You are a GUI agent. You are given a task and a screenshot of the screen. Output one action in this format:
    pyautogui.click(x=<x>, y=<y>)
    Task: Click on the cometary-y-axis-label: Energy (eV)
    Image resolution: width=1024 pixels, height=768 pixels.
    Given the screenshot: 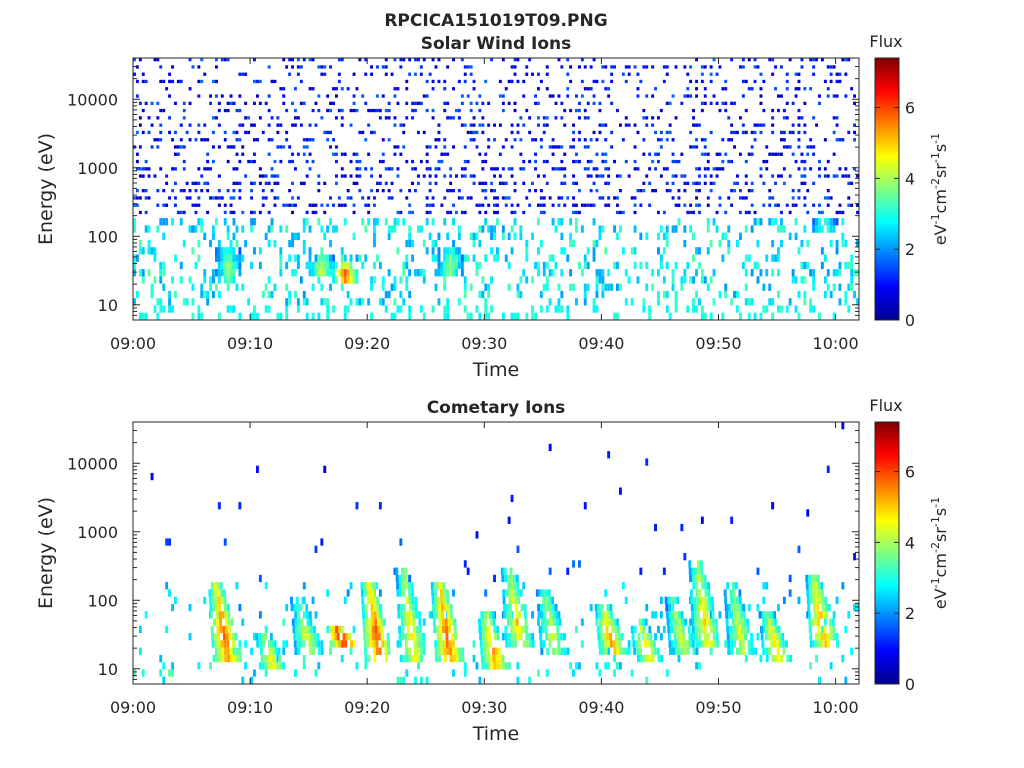 What is the action you would take?
    pyautogui.click(x=46, y=553)
    